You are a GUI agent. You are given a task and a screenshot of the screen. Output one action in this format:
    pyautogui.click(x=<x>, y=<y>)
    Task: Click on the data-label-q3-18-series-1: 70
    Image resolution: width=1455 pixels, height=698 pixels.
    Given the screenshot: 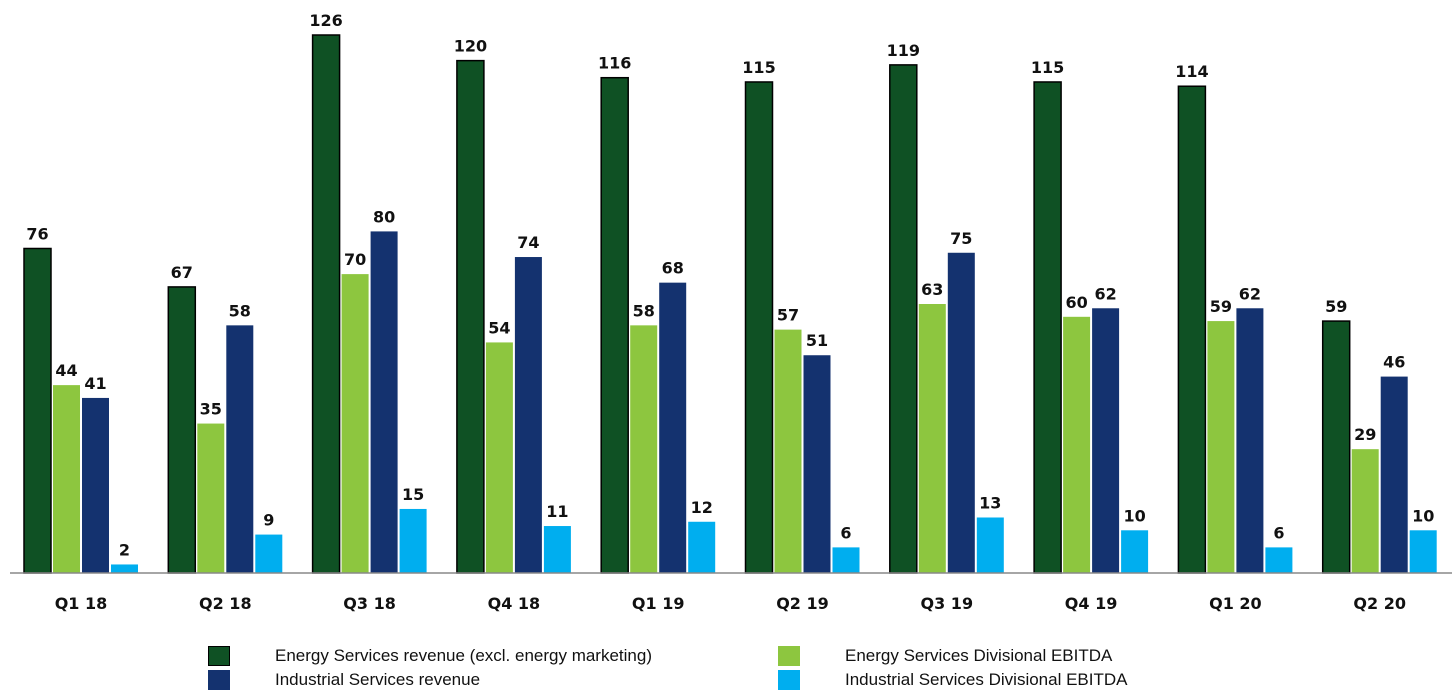 What is the action you would take?
    pyautogui.click(x=355, y=259)
    